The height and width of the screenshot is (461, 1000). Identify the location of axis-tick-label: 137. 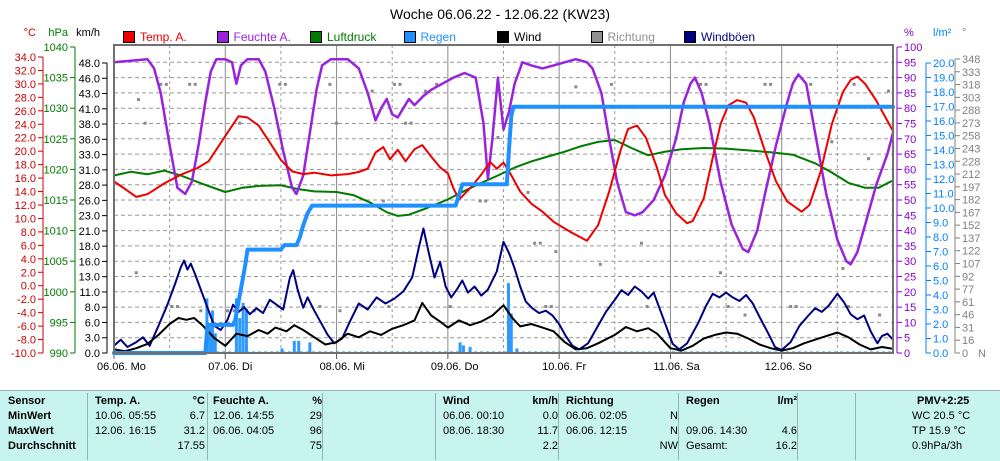
(971, 239).